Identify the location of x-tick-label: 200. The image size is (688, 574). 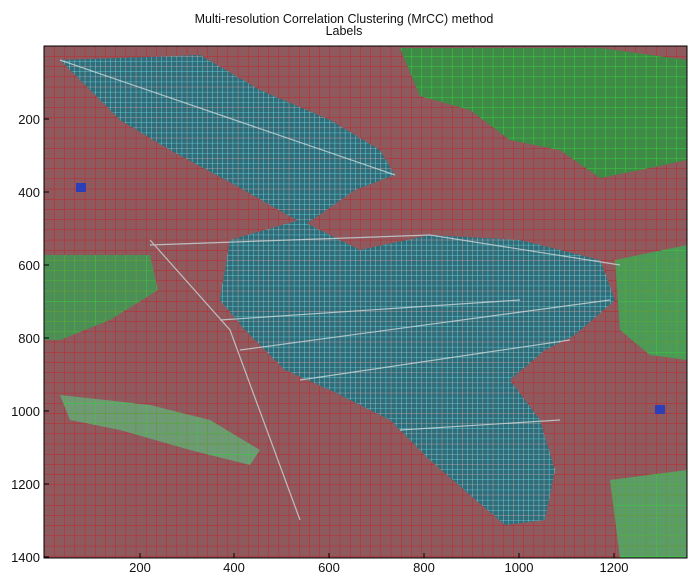
(140, 567).